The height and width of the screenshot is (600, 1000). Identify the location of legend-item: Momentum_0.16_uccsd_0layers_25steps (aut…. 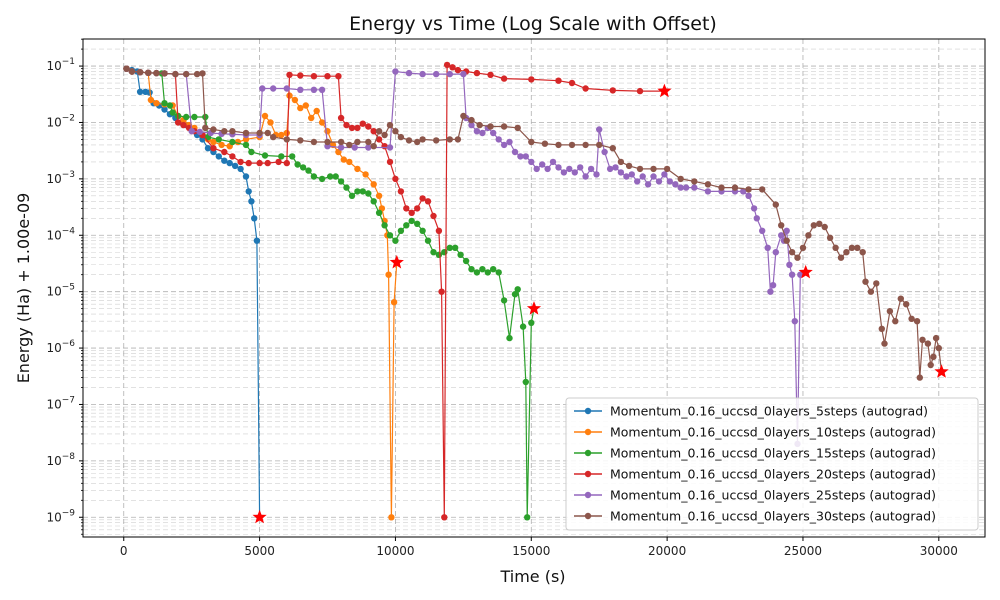
(755, 495).